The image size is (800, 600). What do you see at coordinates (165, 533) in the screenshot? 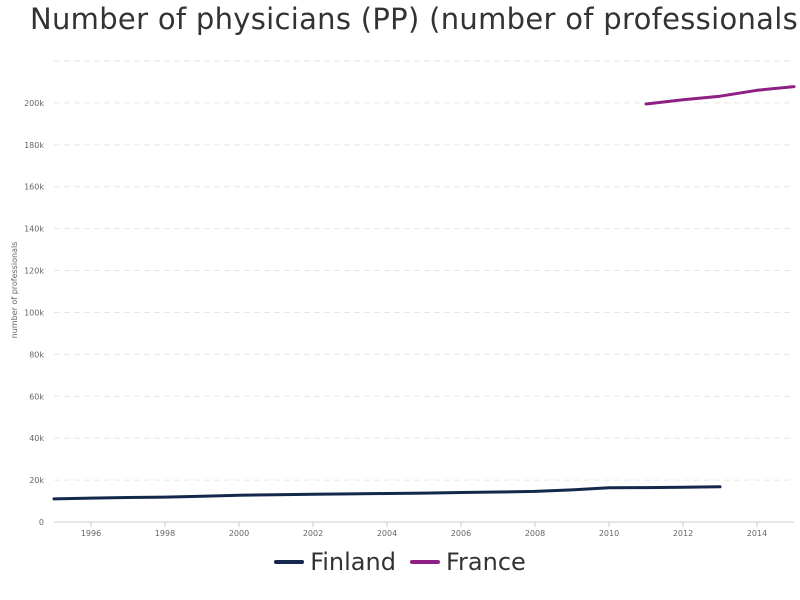
I see `x-tick-label: 1998` at bounding box center [165, 533].